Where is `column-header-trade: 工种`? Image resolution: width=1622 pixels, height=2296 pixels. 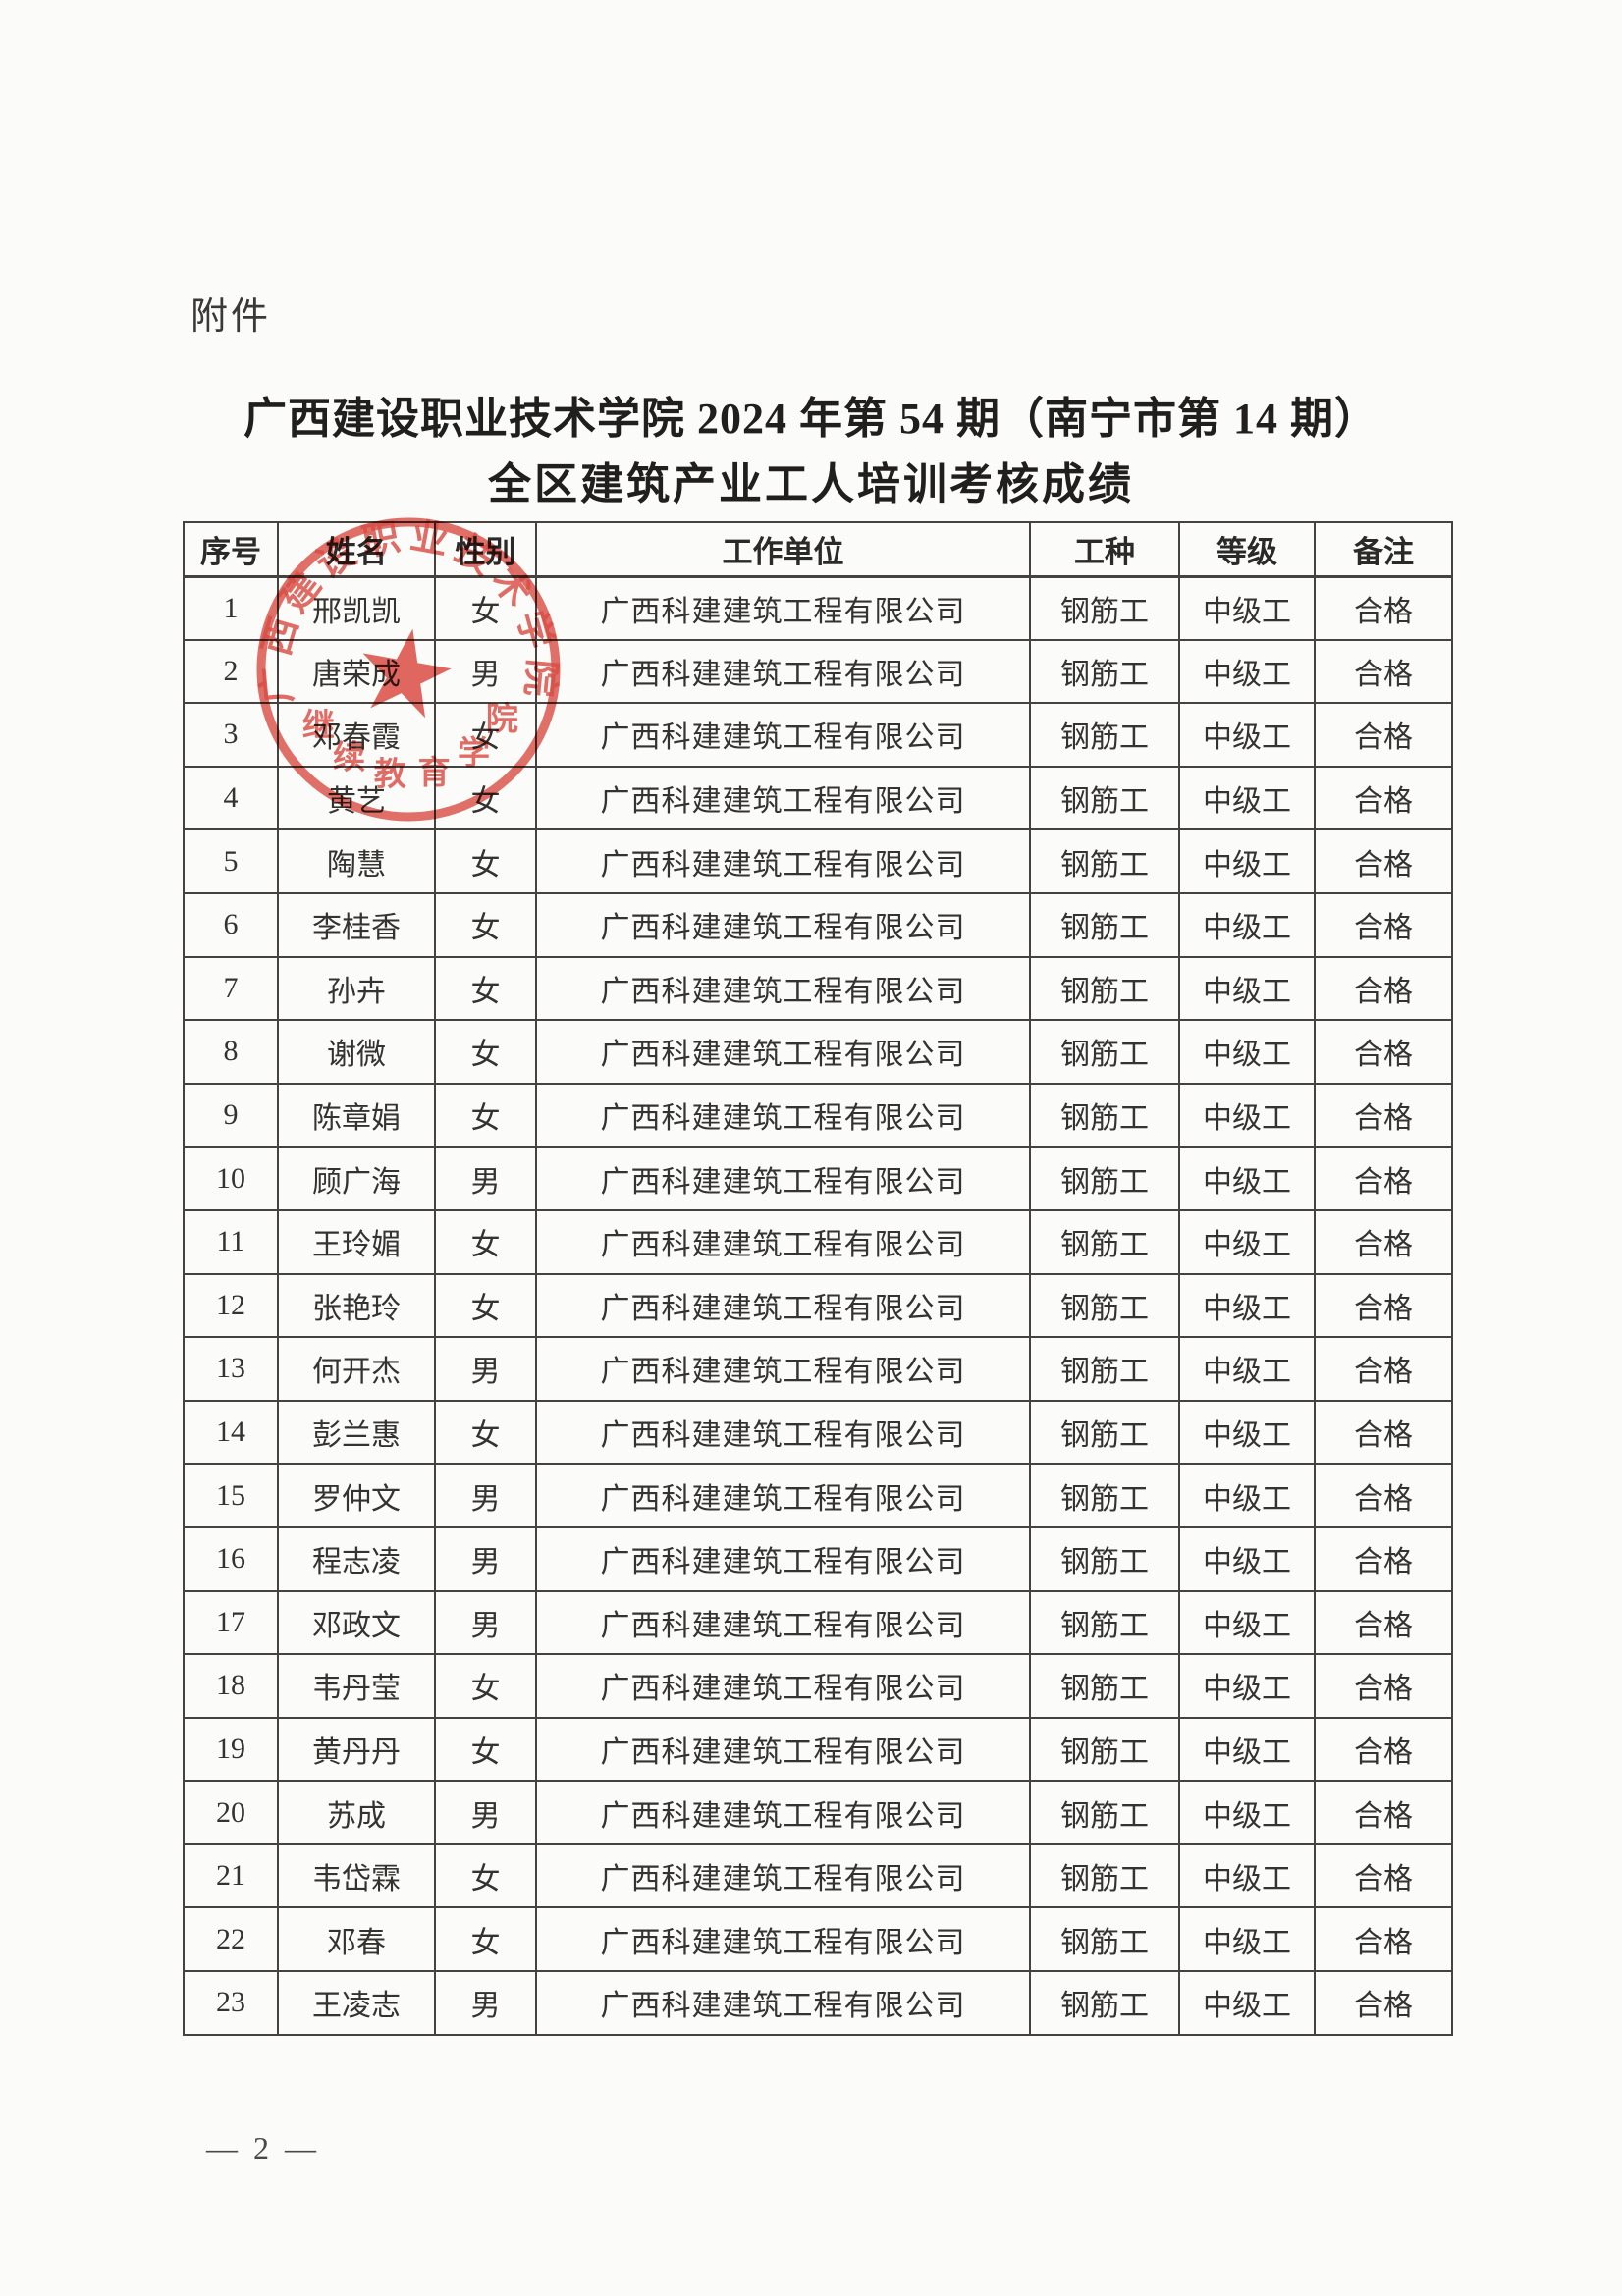 column-header-trade: 工种 is located at coordinates (1104, 549).